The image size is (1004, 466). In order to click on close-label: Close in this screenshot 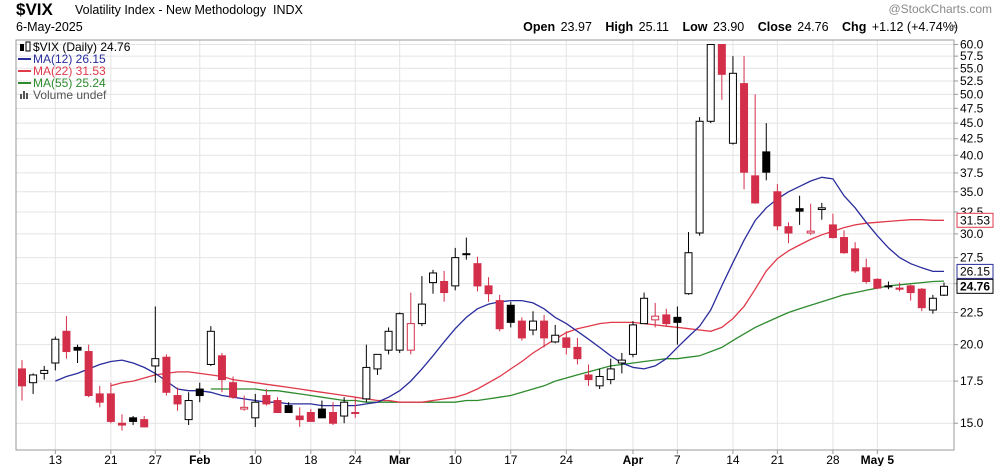, I will do `click(774, 27)`.